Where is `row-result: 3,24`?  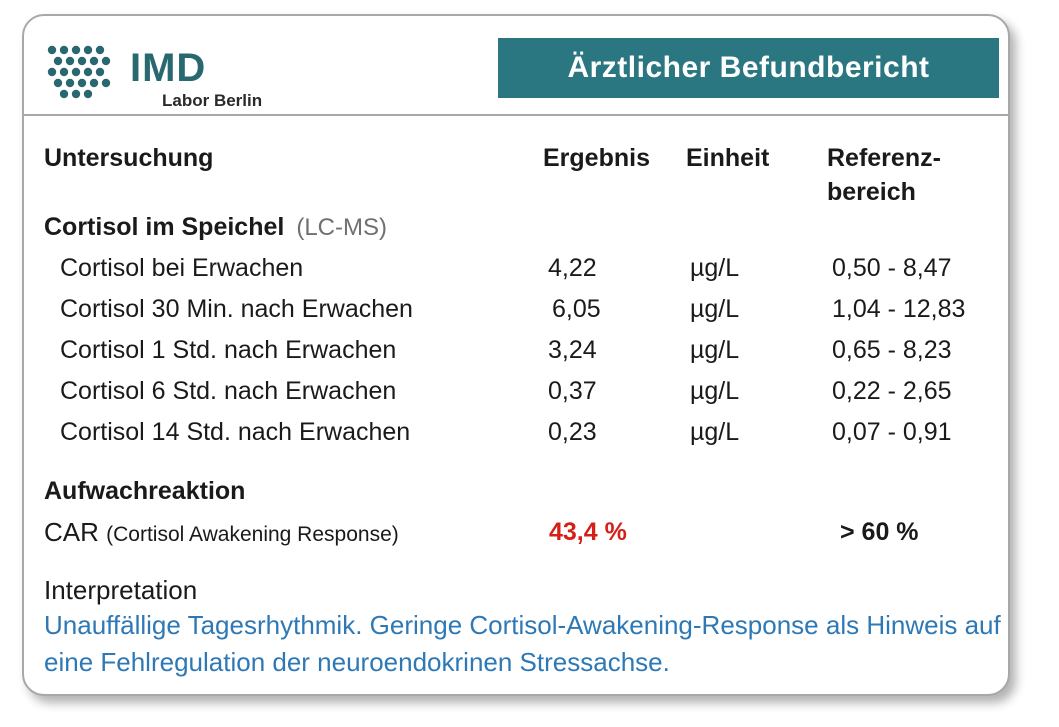 row-result: 3,24 is located at coordinates (572, 350).